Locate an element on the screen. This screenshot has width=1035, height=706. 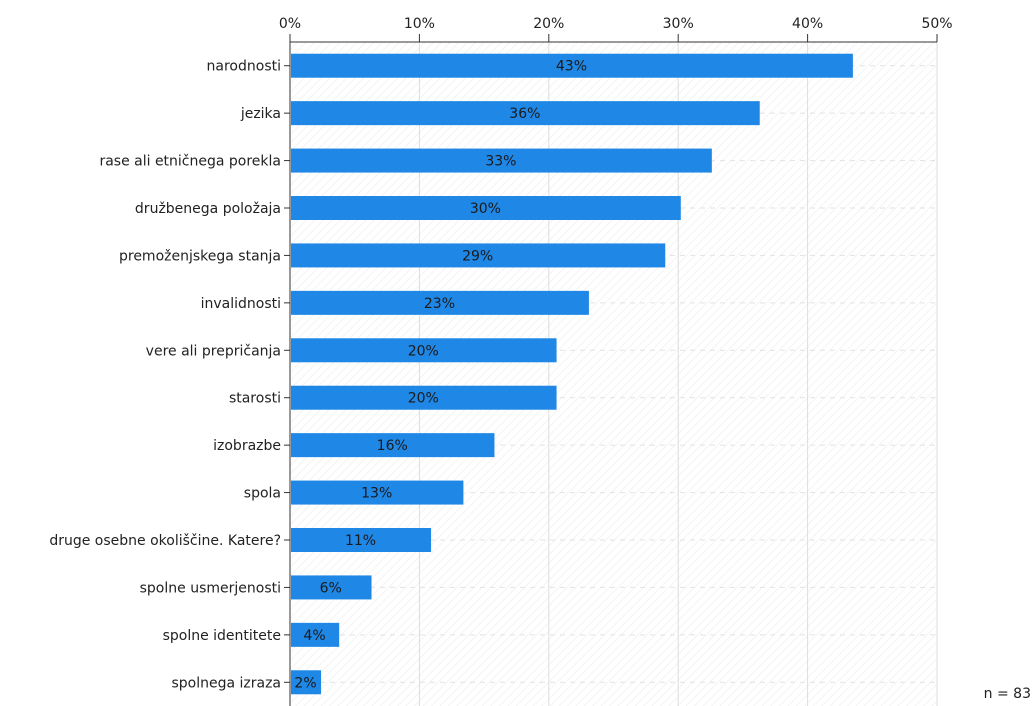
data-label: 13% is located at coordinates (376, 494).